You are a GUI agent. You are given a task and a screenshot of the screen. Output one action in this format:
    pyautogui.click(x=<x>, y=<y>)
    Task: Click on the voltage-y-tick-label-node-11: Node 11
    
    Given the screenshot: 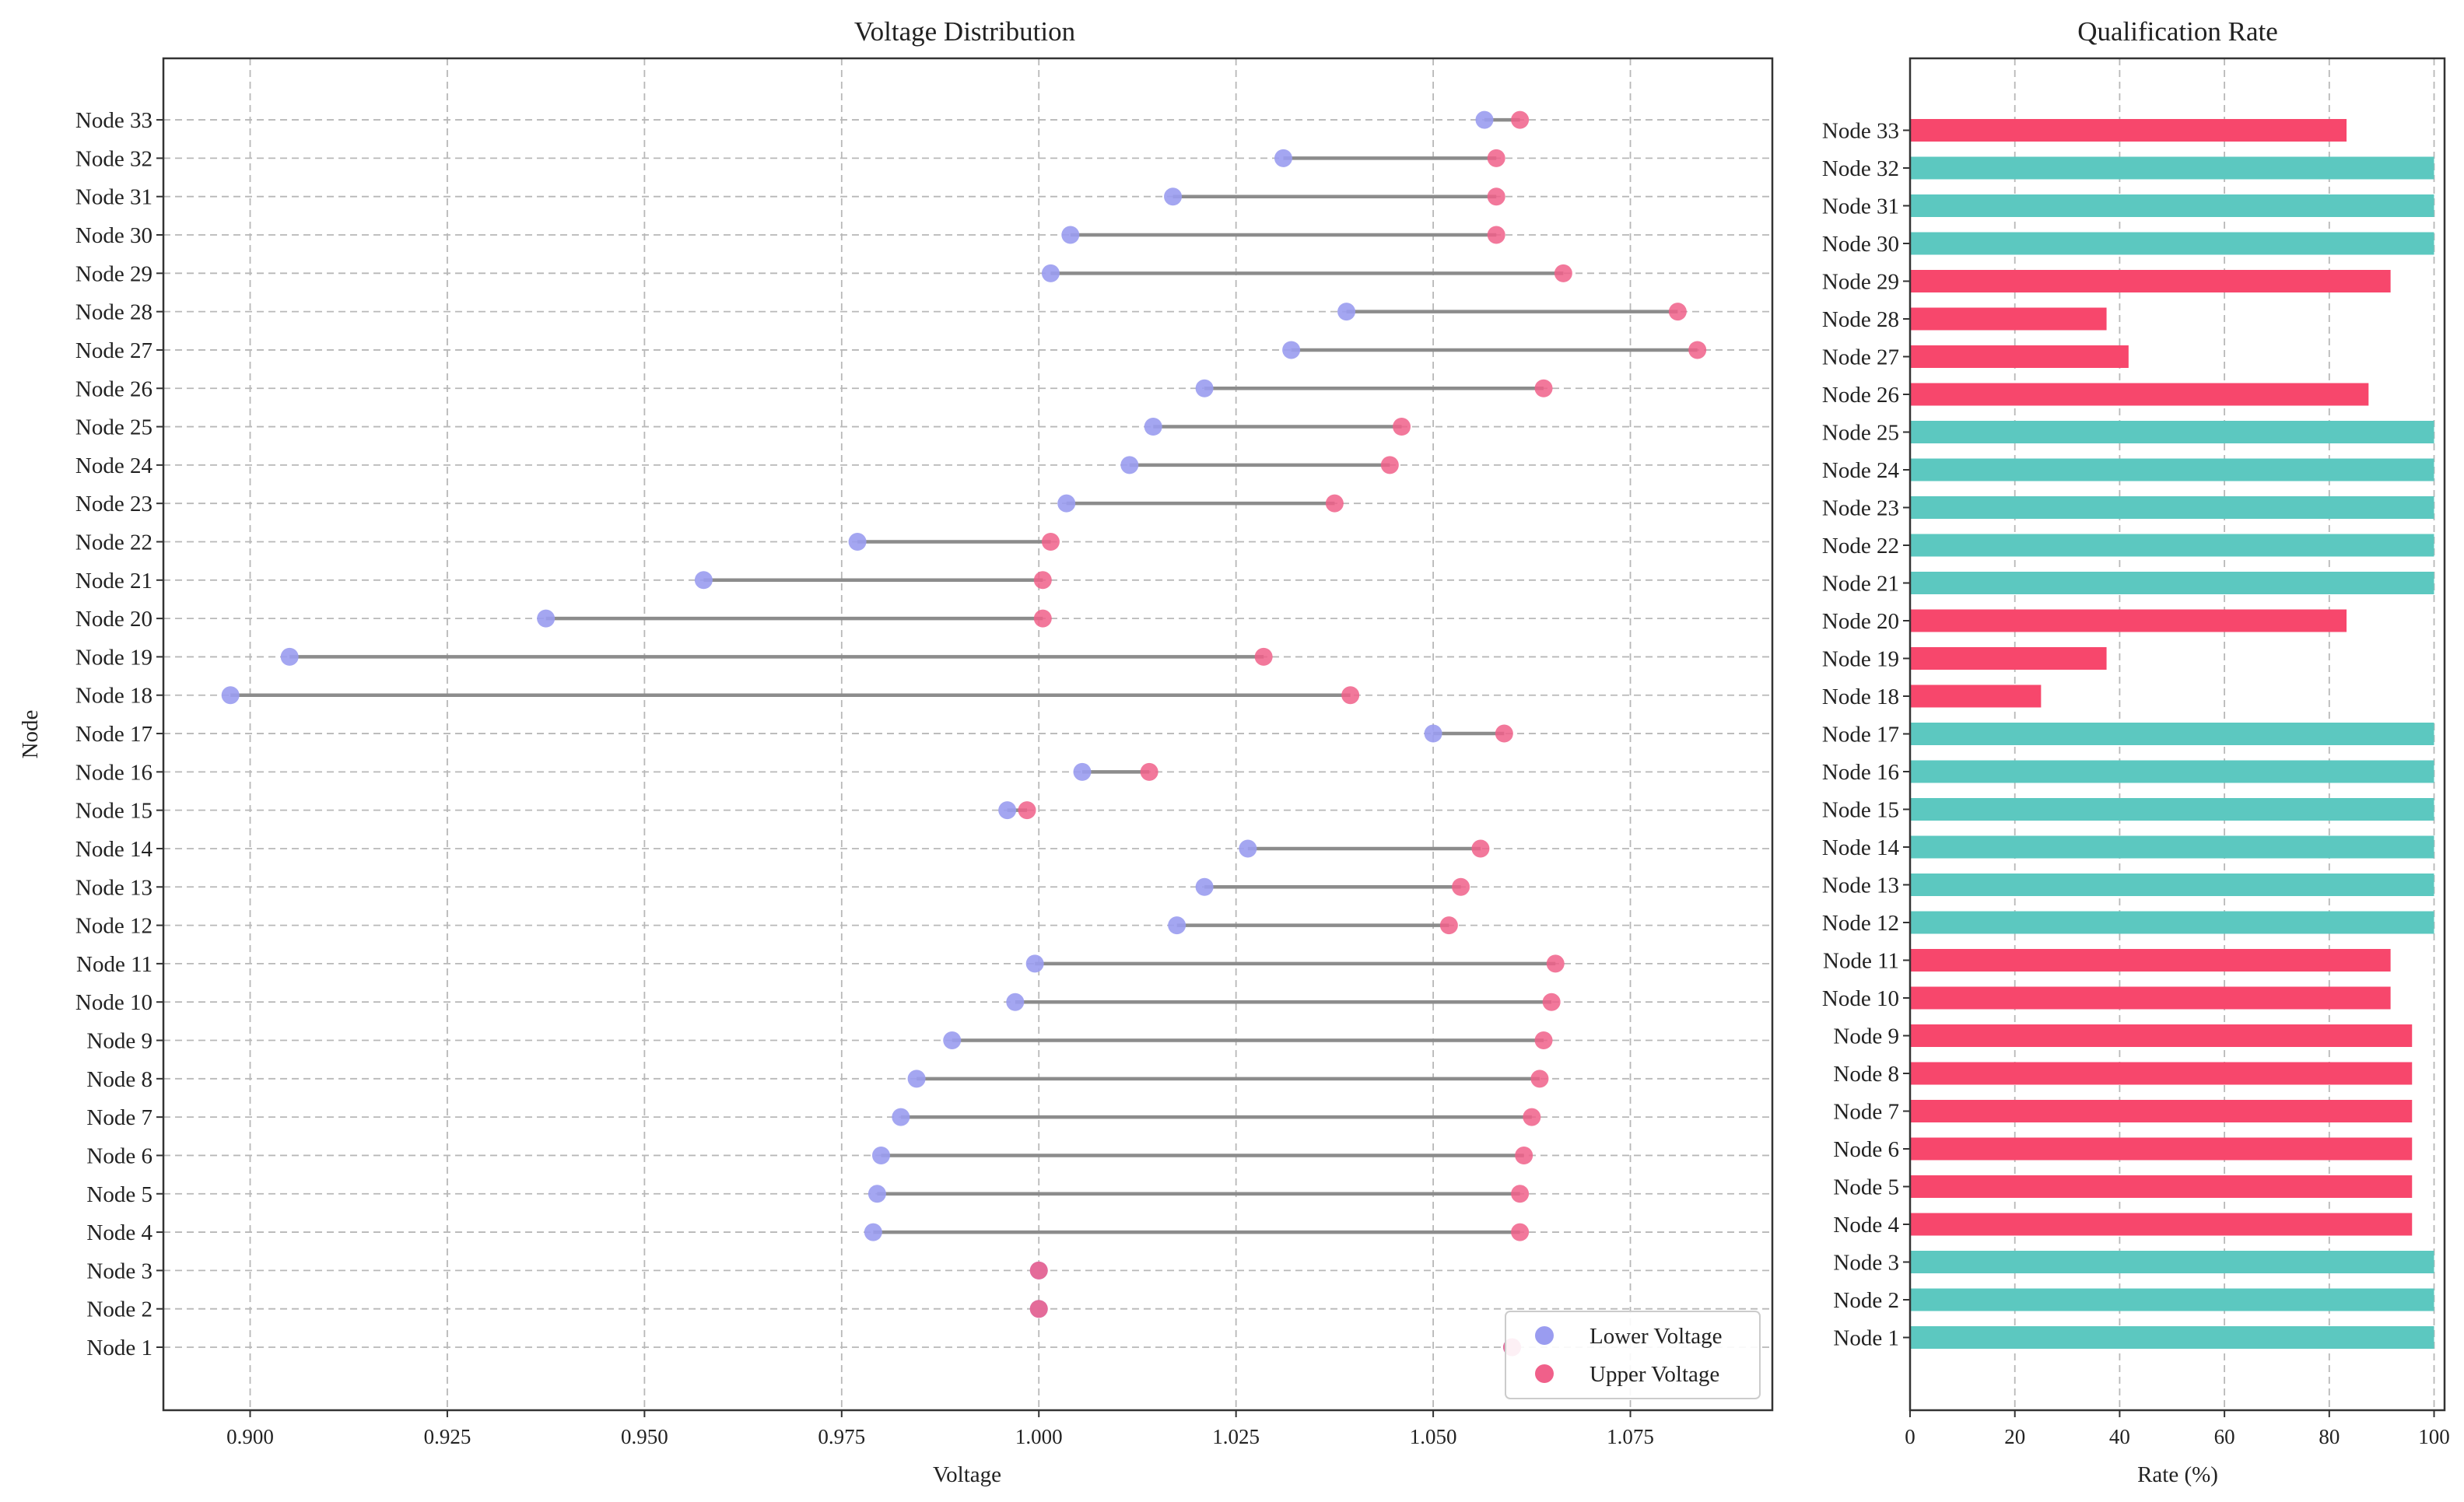 What is the action you would take?
    pyautogui.click(x=114, y=964)
    